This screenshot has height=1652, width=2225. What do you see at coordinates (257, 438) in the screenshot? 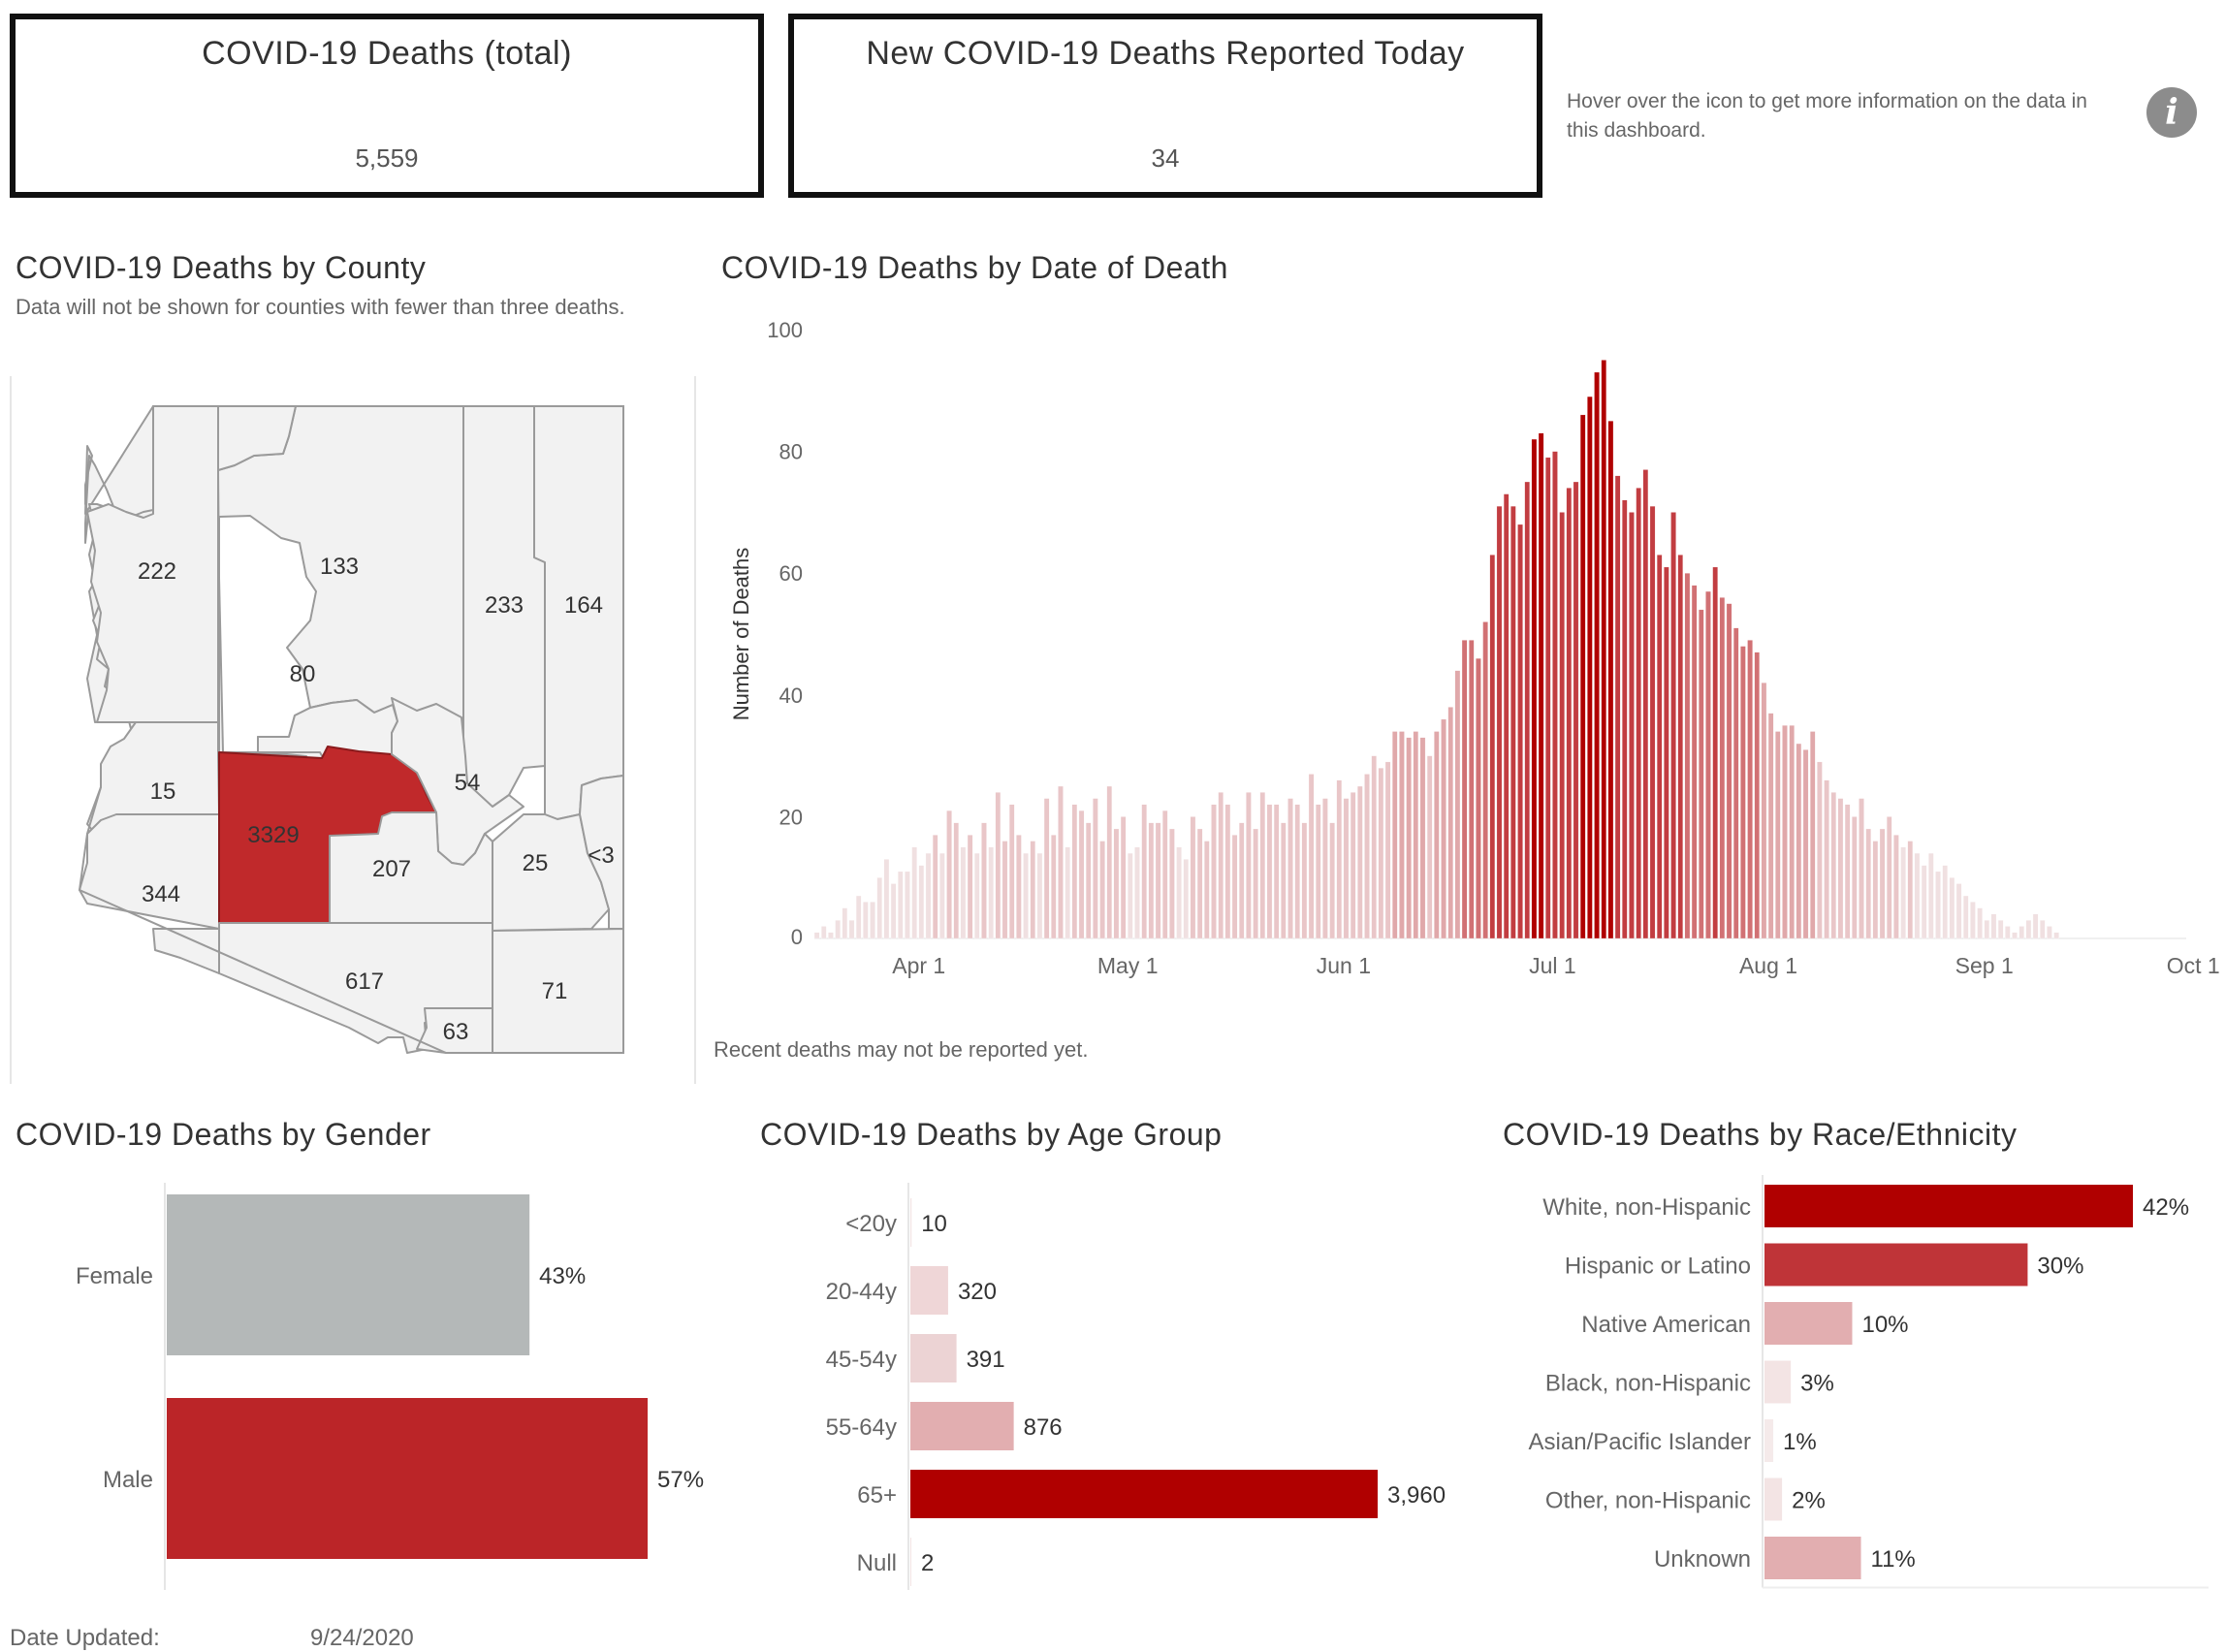
I see `county-coconino-top` at bounding box center [257, 438].